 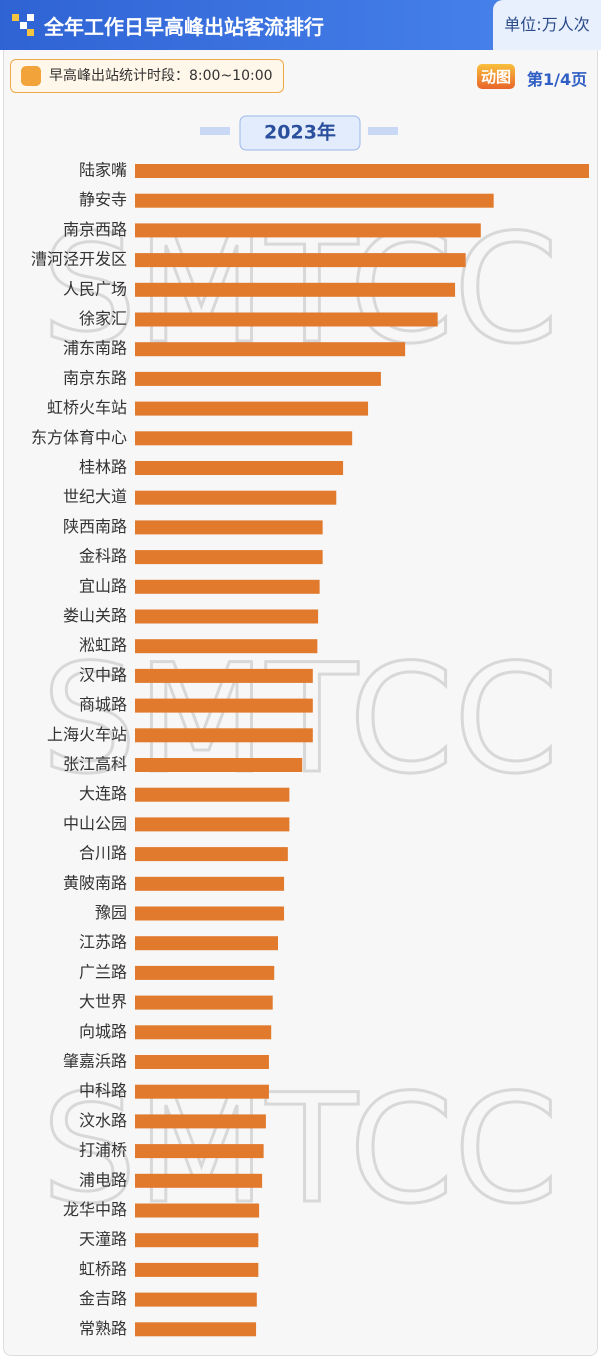 I want to click on category-label: 娄山关路, so click(x=95, y=615).